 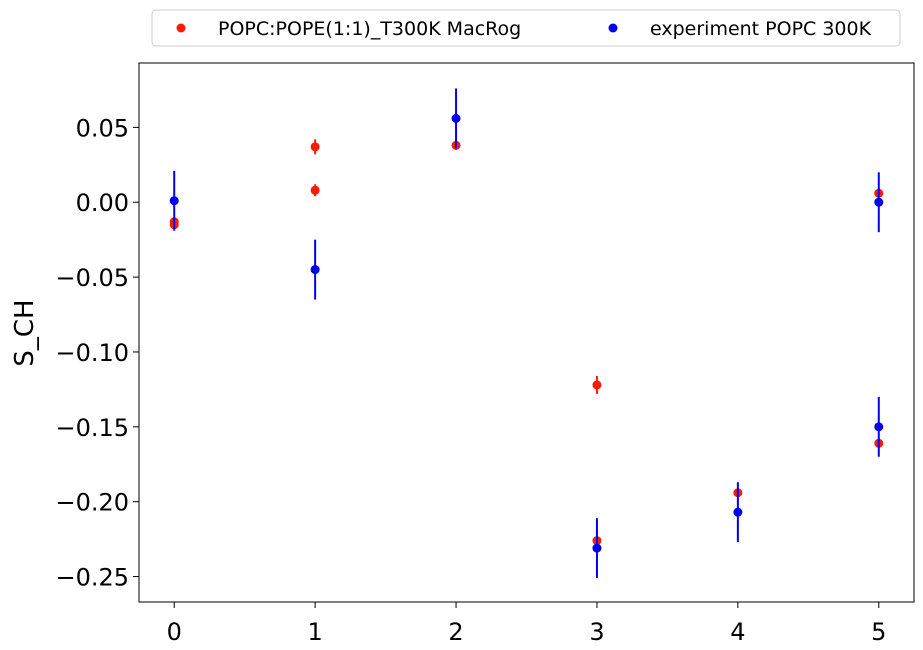 What do you see at coordinates (455, 632) in the screenshot?
I see `x-tick-label: 2` at bounding box center [455, 632].